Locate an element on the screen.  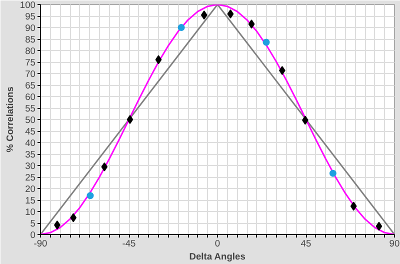
y-tick-label: 50 is located at coordinates (30, 120).